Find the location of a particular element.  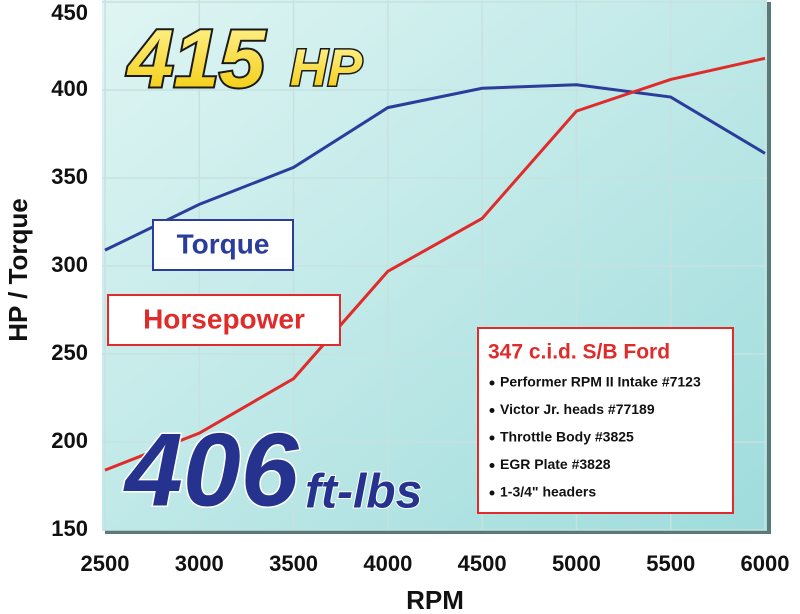

x-tick-label: 6000 is located at coordinates (765, 563).